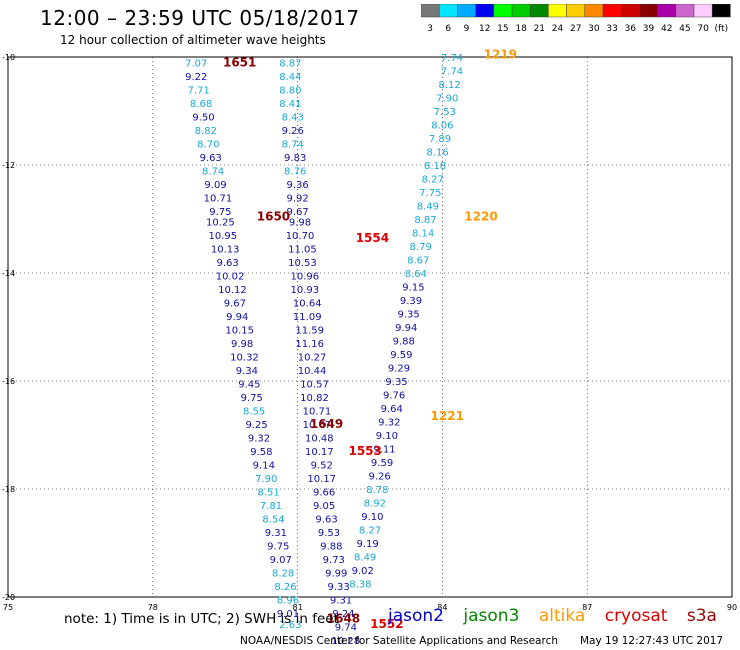  Describe the element at coordinates (293, 117) in the screenshot. I see `wave-height-label: 8.43` at that location.